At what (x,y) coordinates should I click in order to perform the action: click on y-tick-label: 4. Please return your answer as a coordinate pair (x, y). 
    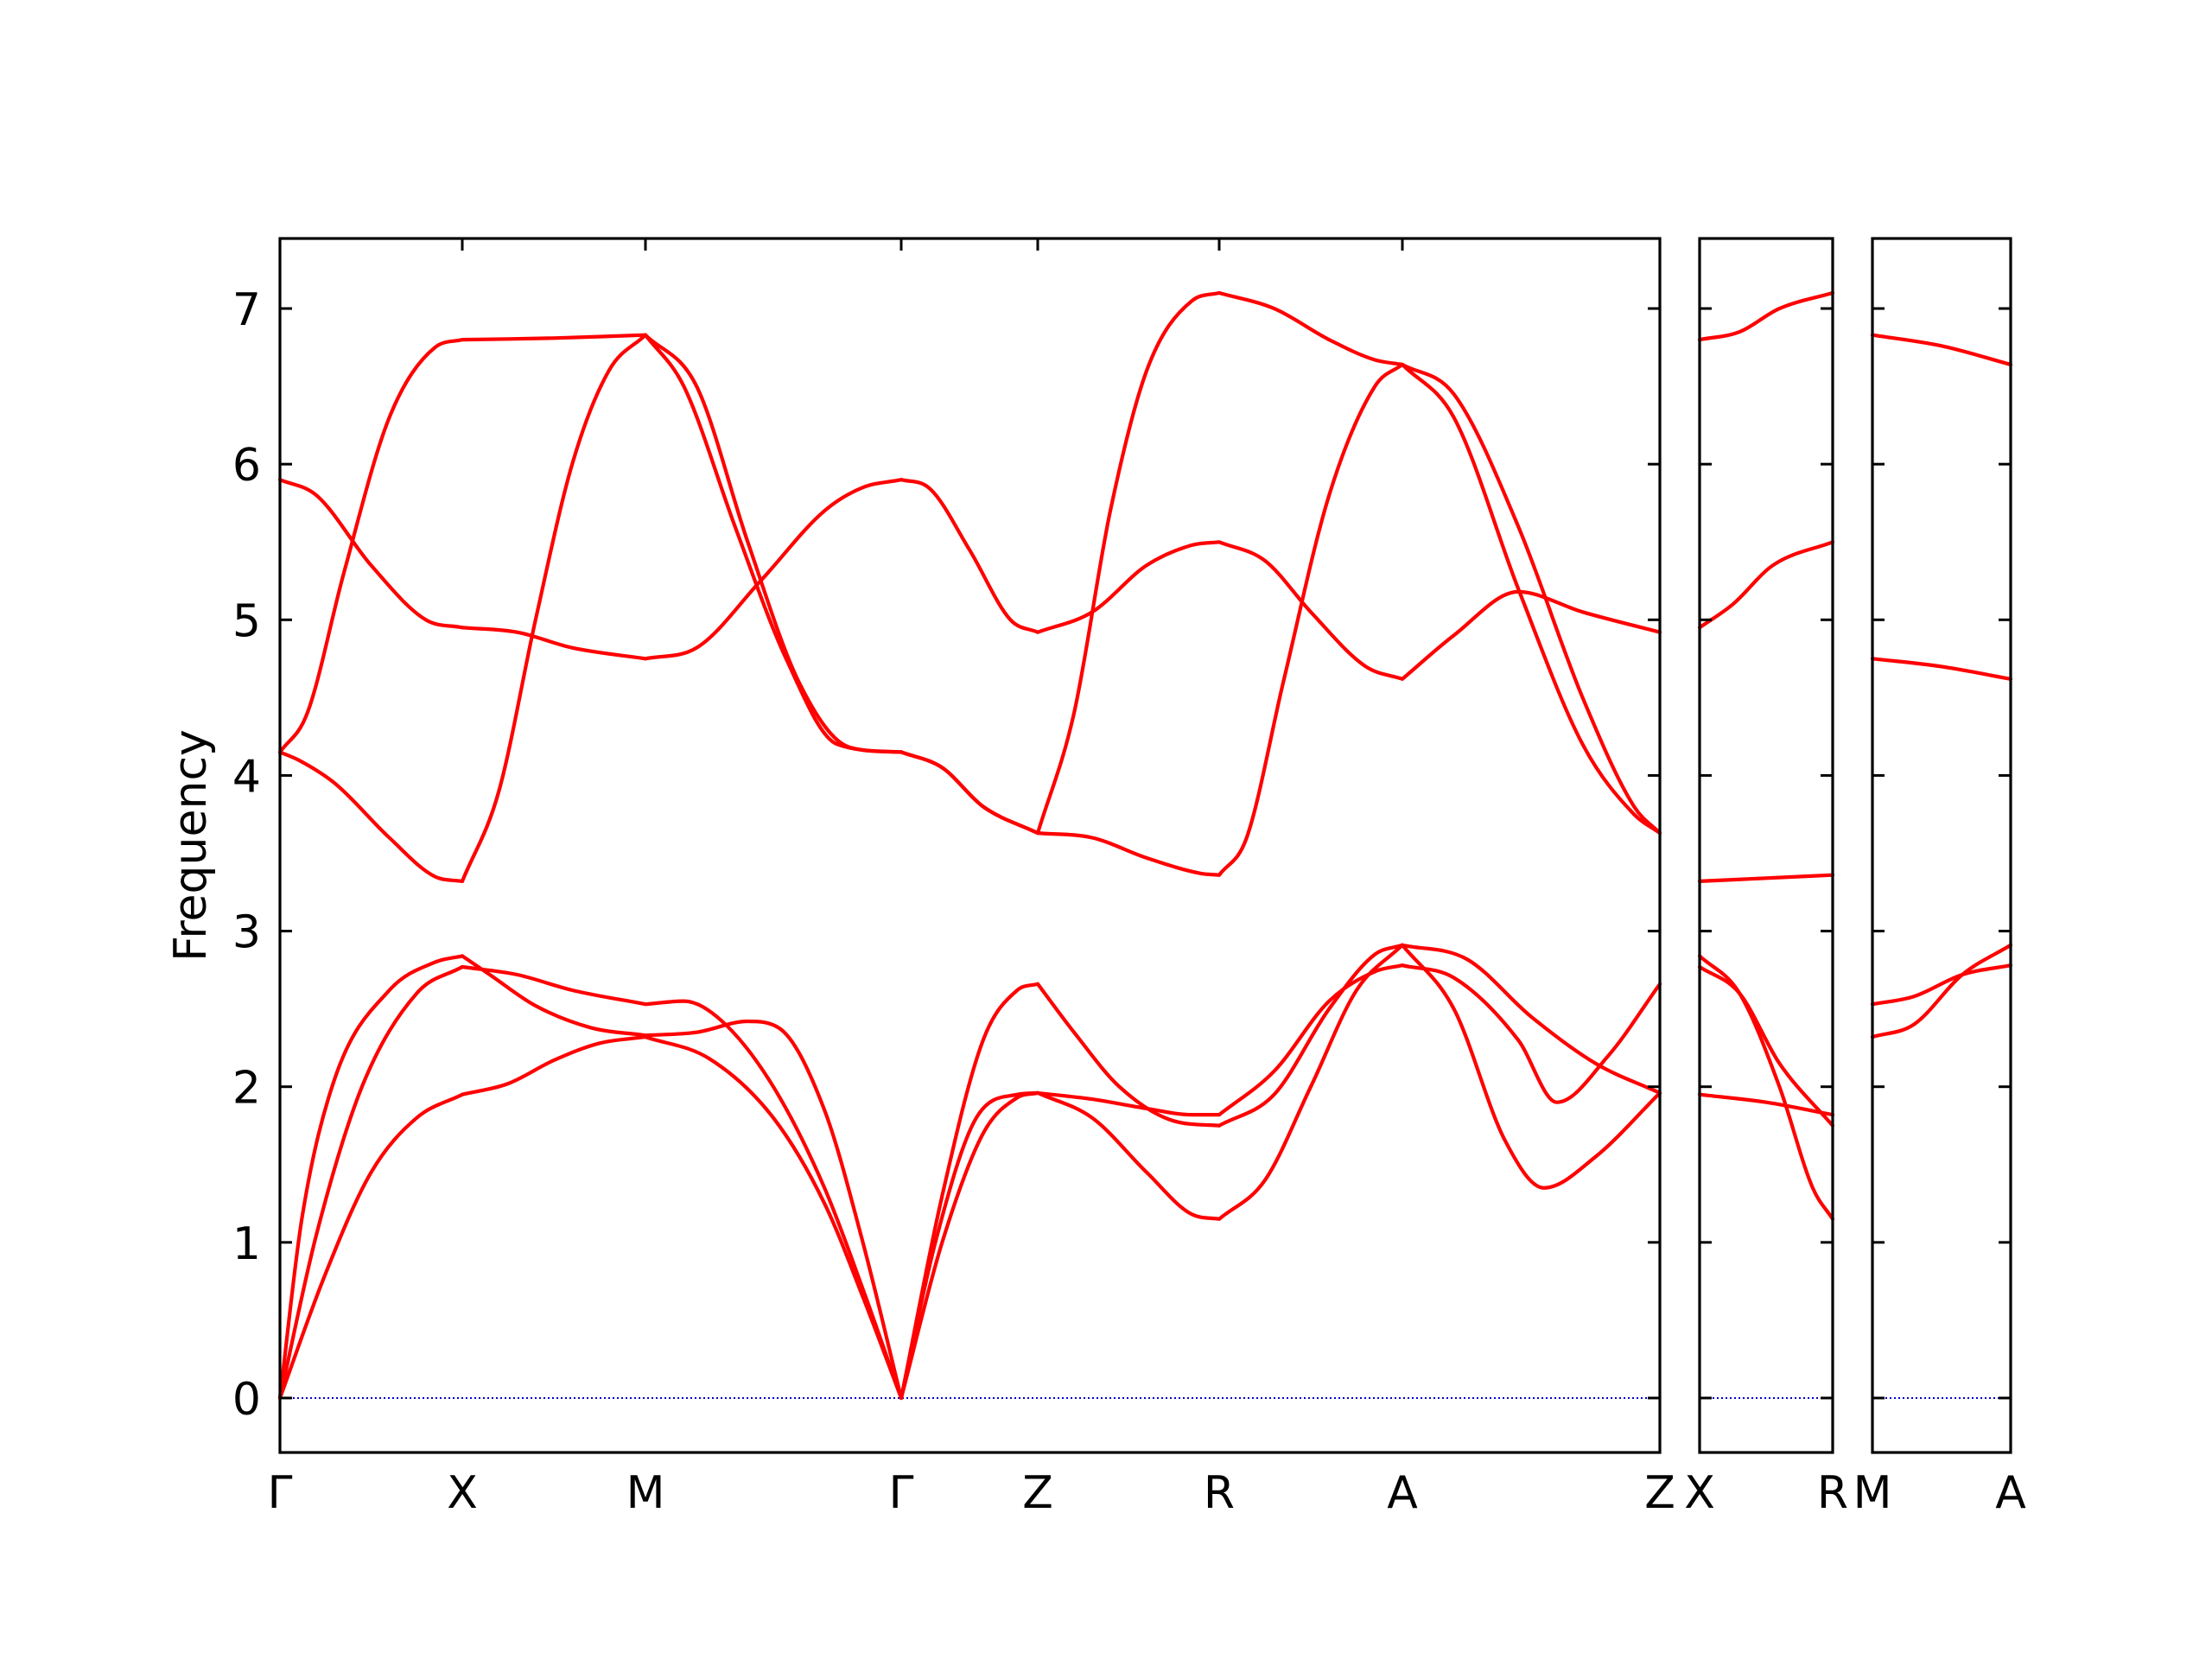
    Looking at the image, I should click on (246, 777).